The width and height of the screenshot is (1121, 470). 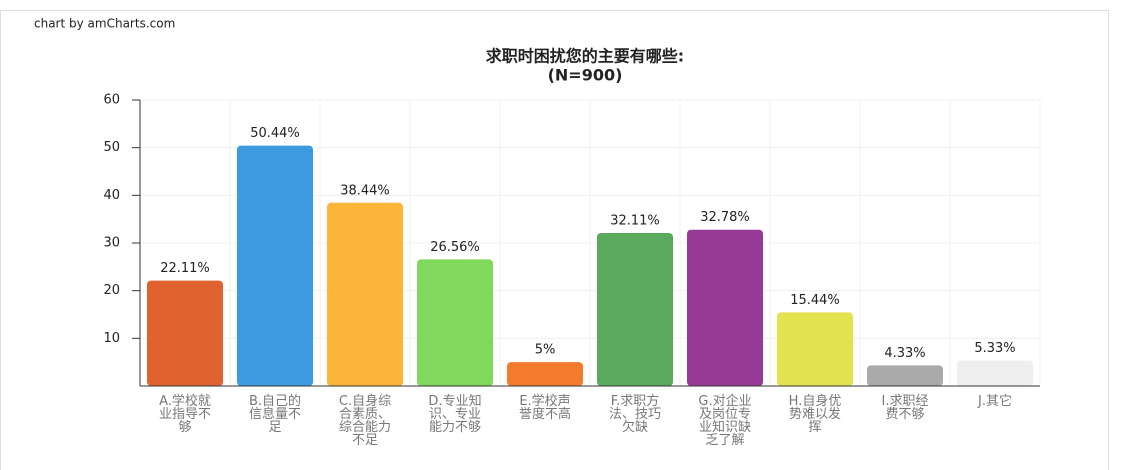 What do you see at coordinates (634, 414) in the screenshot?
I see `x-tick-label: F.求职方法、技巧欠缺` at bounding box center [634, 414].